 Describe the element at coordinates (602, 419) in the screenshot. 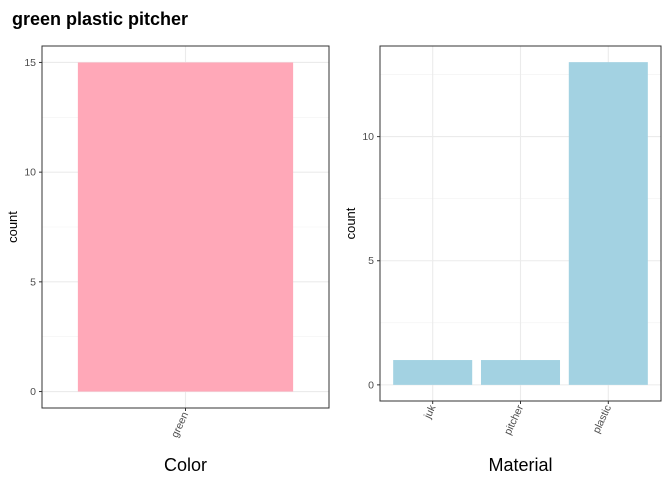

I see `x-tick-label: plastic` at that location.